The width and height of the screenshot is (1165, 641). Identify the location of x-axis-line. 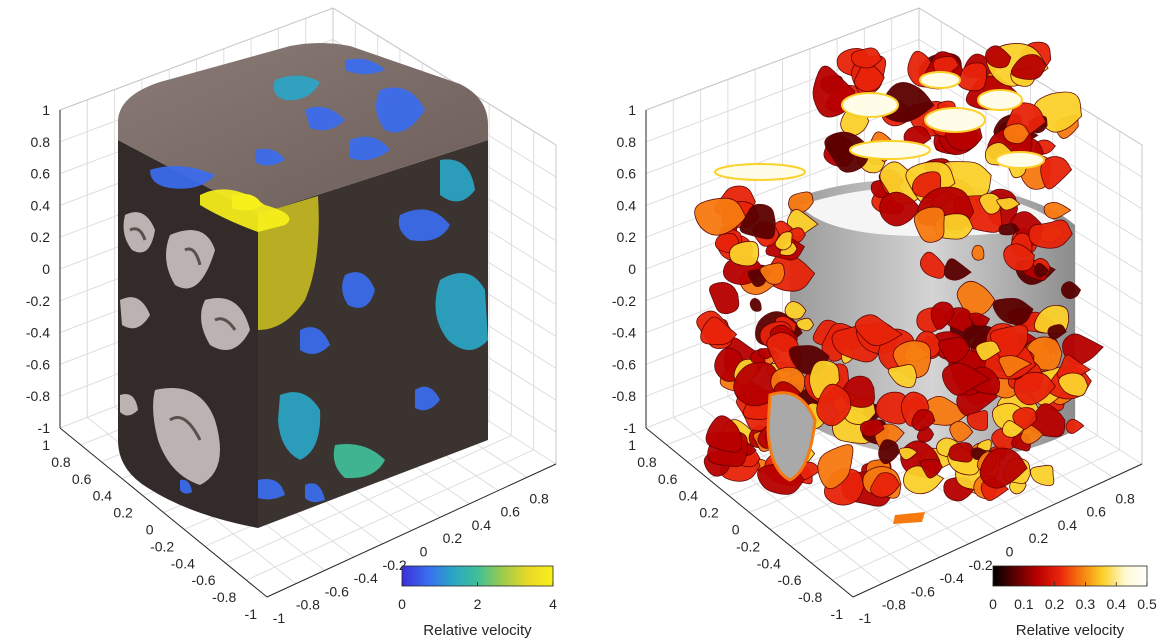
(997, 530).